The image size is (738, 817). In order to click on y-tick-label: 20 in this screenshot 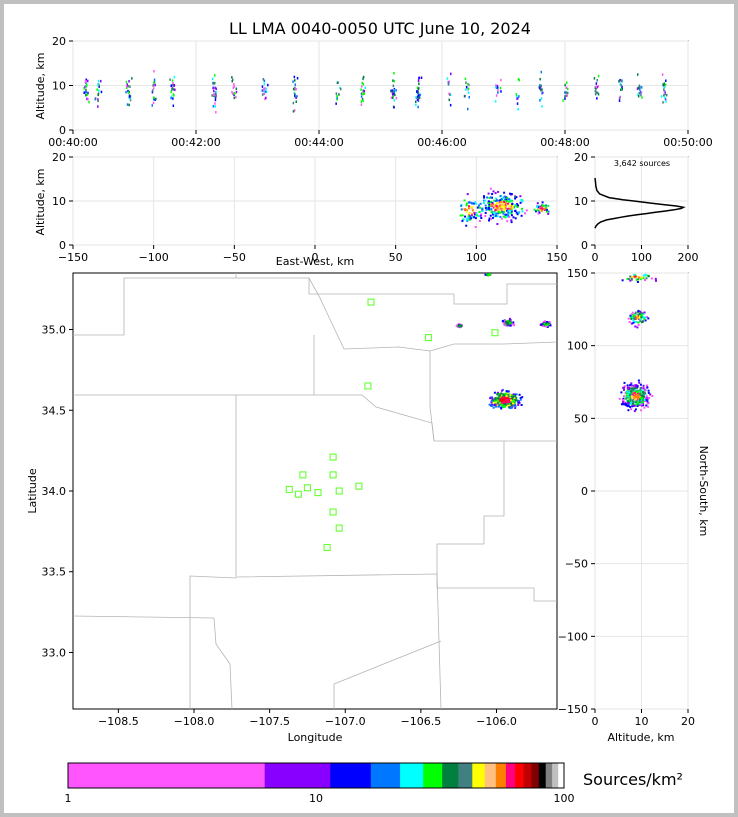, I will do `click(59, 41)`.